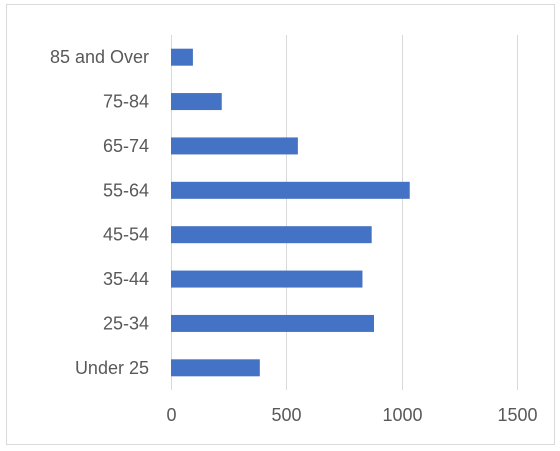  Describe the element at coordinates (517, 415) in the screenshot. I see `x-tick-label: 1500` at that location.